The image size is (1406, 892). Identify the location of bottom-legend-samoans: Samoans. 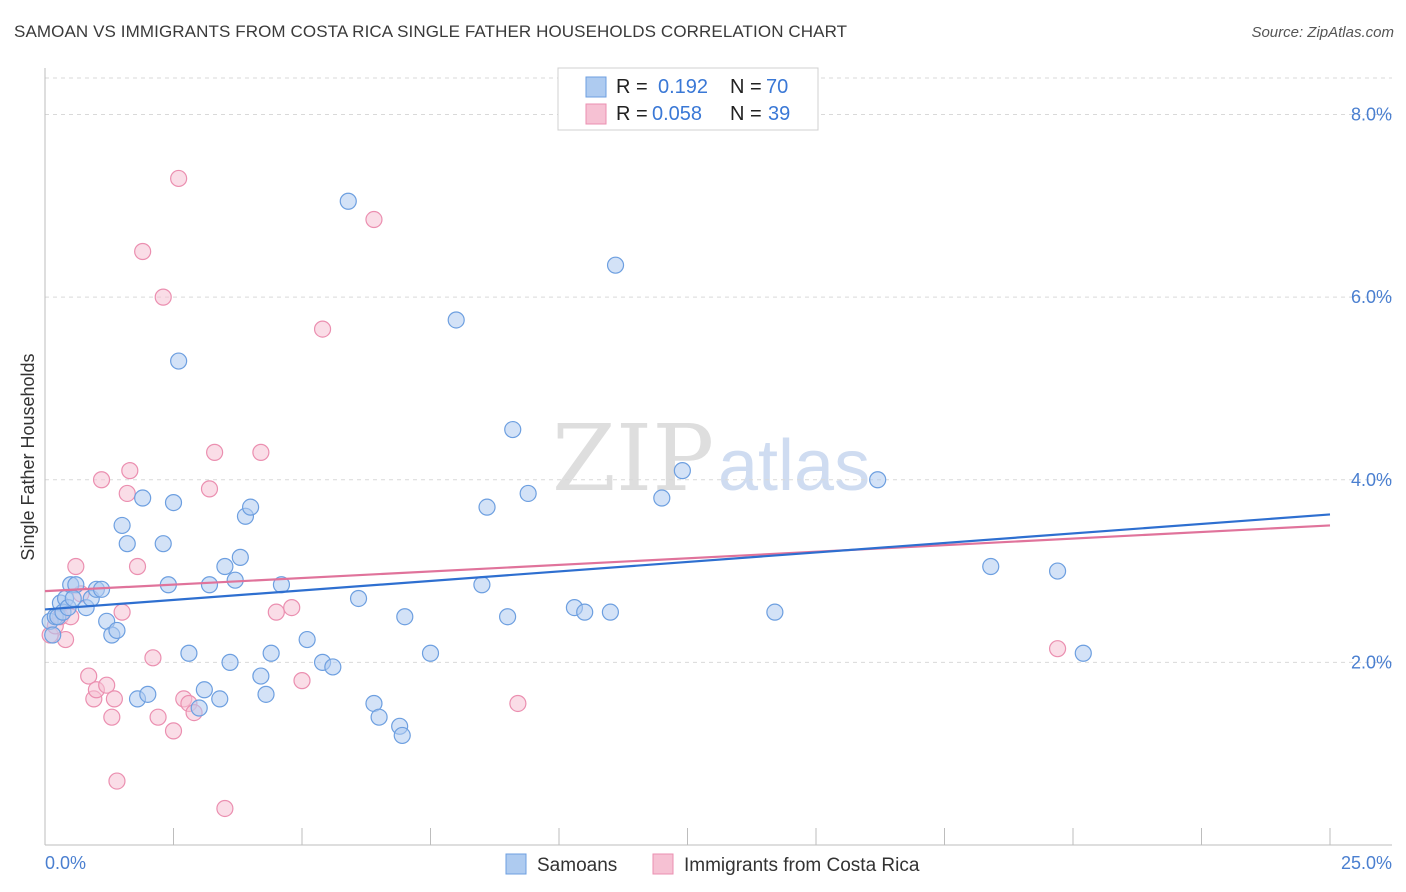
(577, 865).